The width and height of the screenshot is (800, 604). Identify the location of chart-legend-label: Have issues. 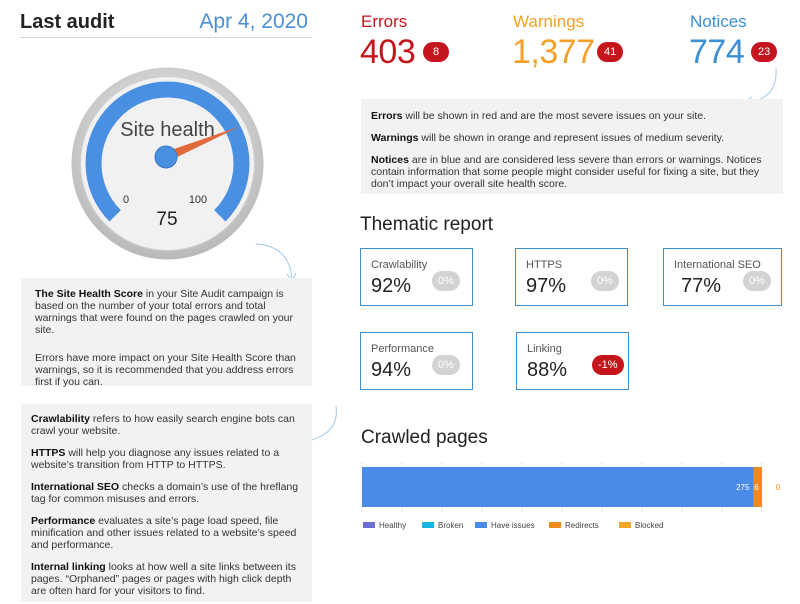
(513, 525).